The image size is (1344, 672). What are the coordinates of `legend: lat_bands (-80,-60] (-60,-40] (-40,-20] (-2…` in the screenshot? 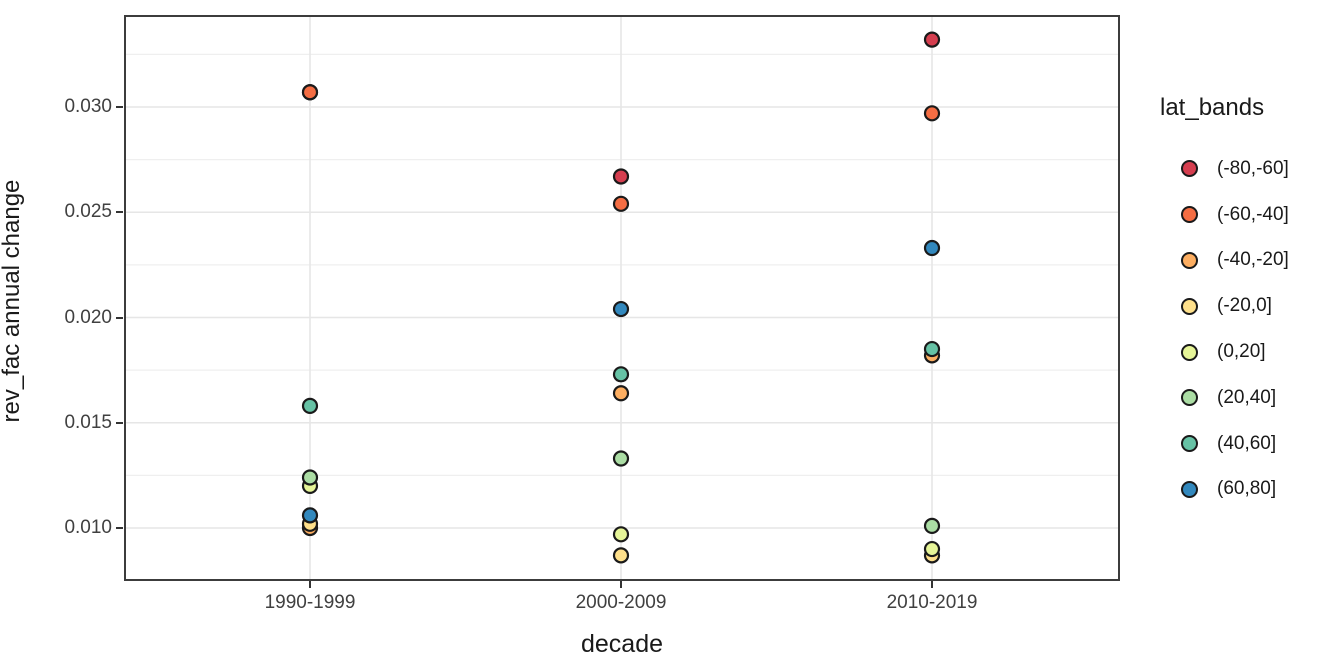 It's located at (1224, 303).